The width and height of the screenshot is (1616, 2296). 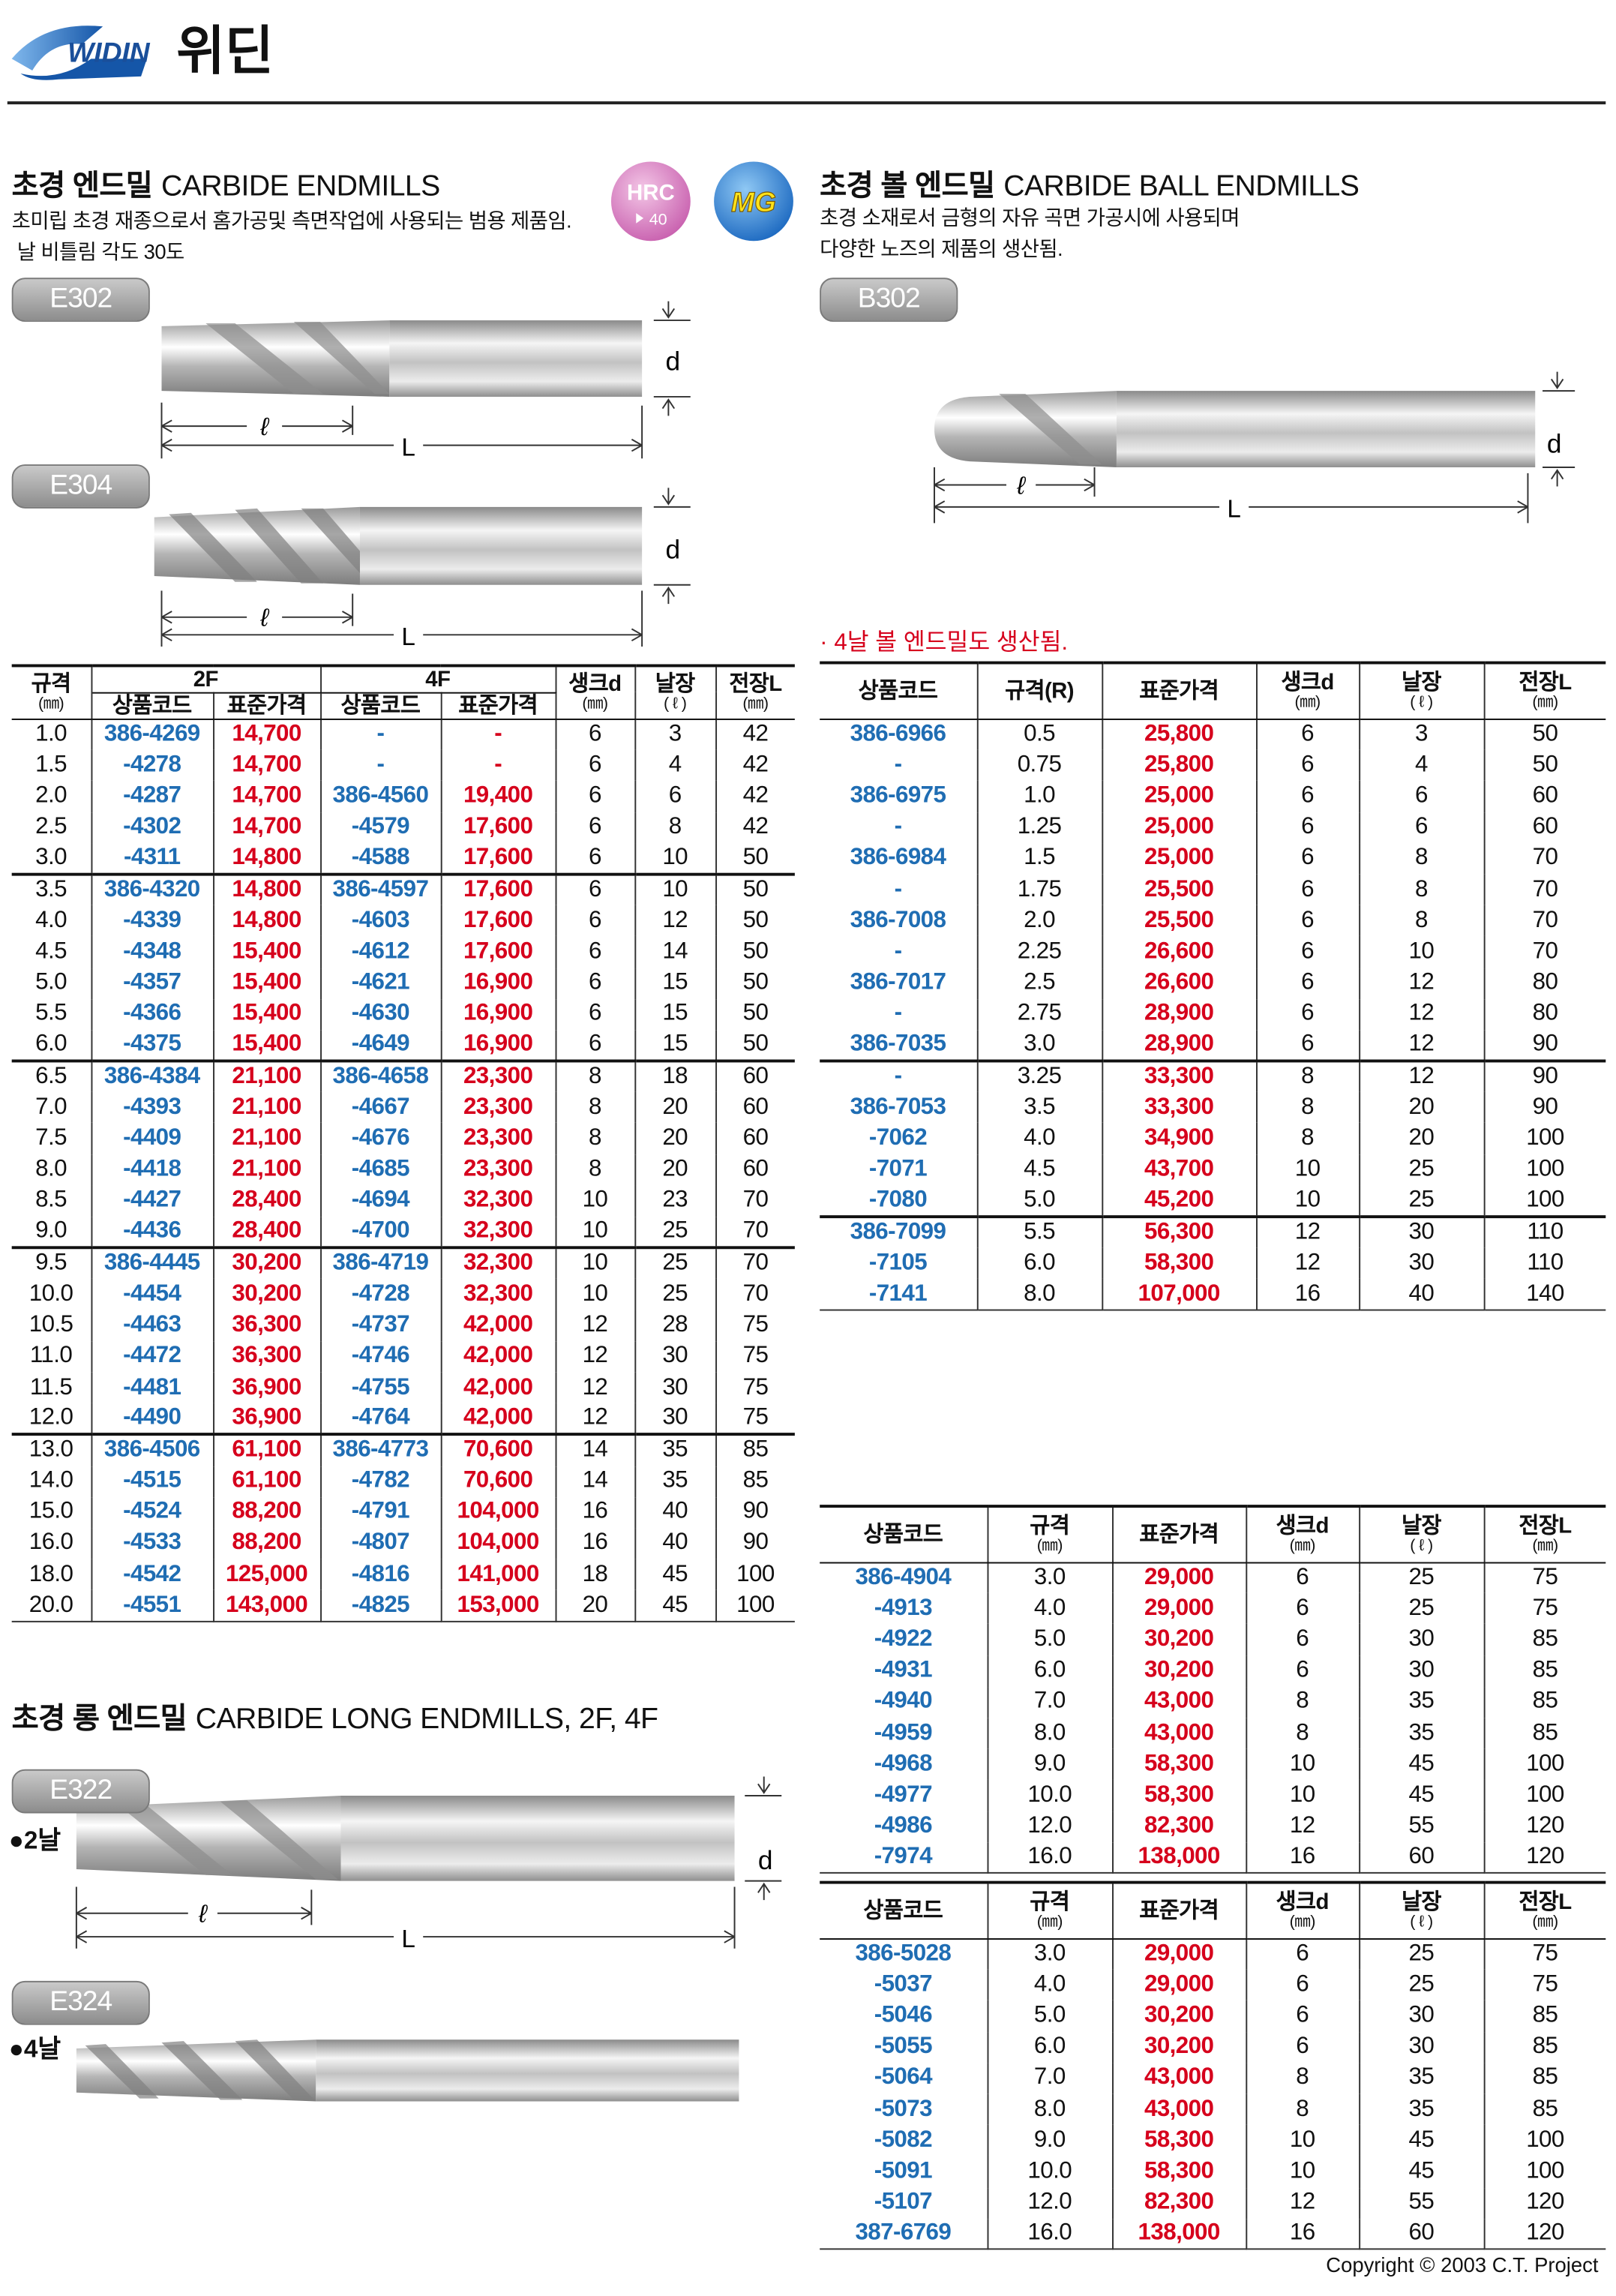 What do you see at coordinates (1213, 1985) in the screenshot?
I see `table-row: -5037 4.0 29,000 6 25 75` at bounding box center [1213, 1985].